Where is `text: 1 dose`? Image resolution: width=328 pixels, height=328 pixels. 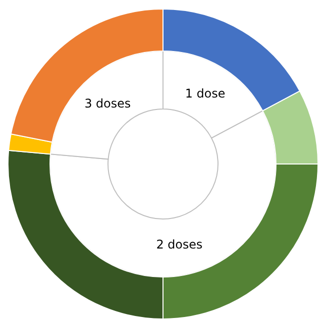
text: 1 dose is located at coordinates (205, 93).